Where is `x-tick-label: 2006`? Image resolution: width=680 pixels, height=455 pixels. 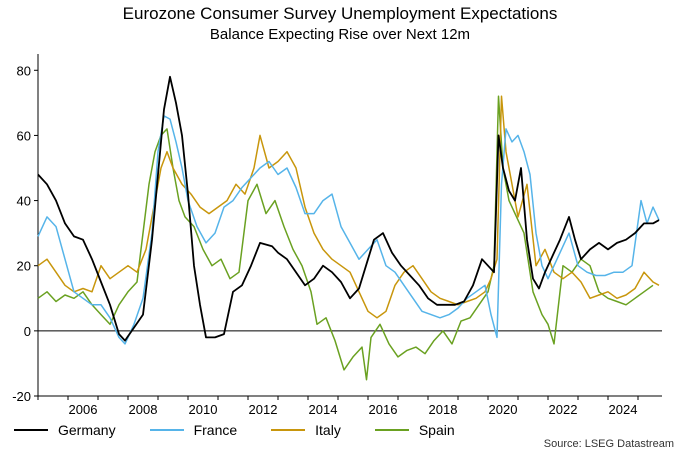
x-tick-label: 2006 is located at coordinates (83, 409).